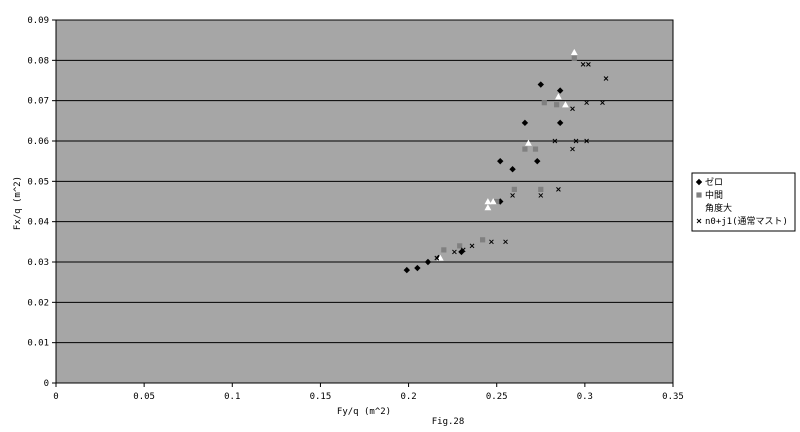 The width and height of the screenshot is (800, 432). I want to click on y-tick-label: 0.03, so click(38, 263).